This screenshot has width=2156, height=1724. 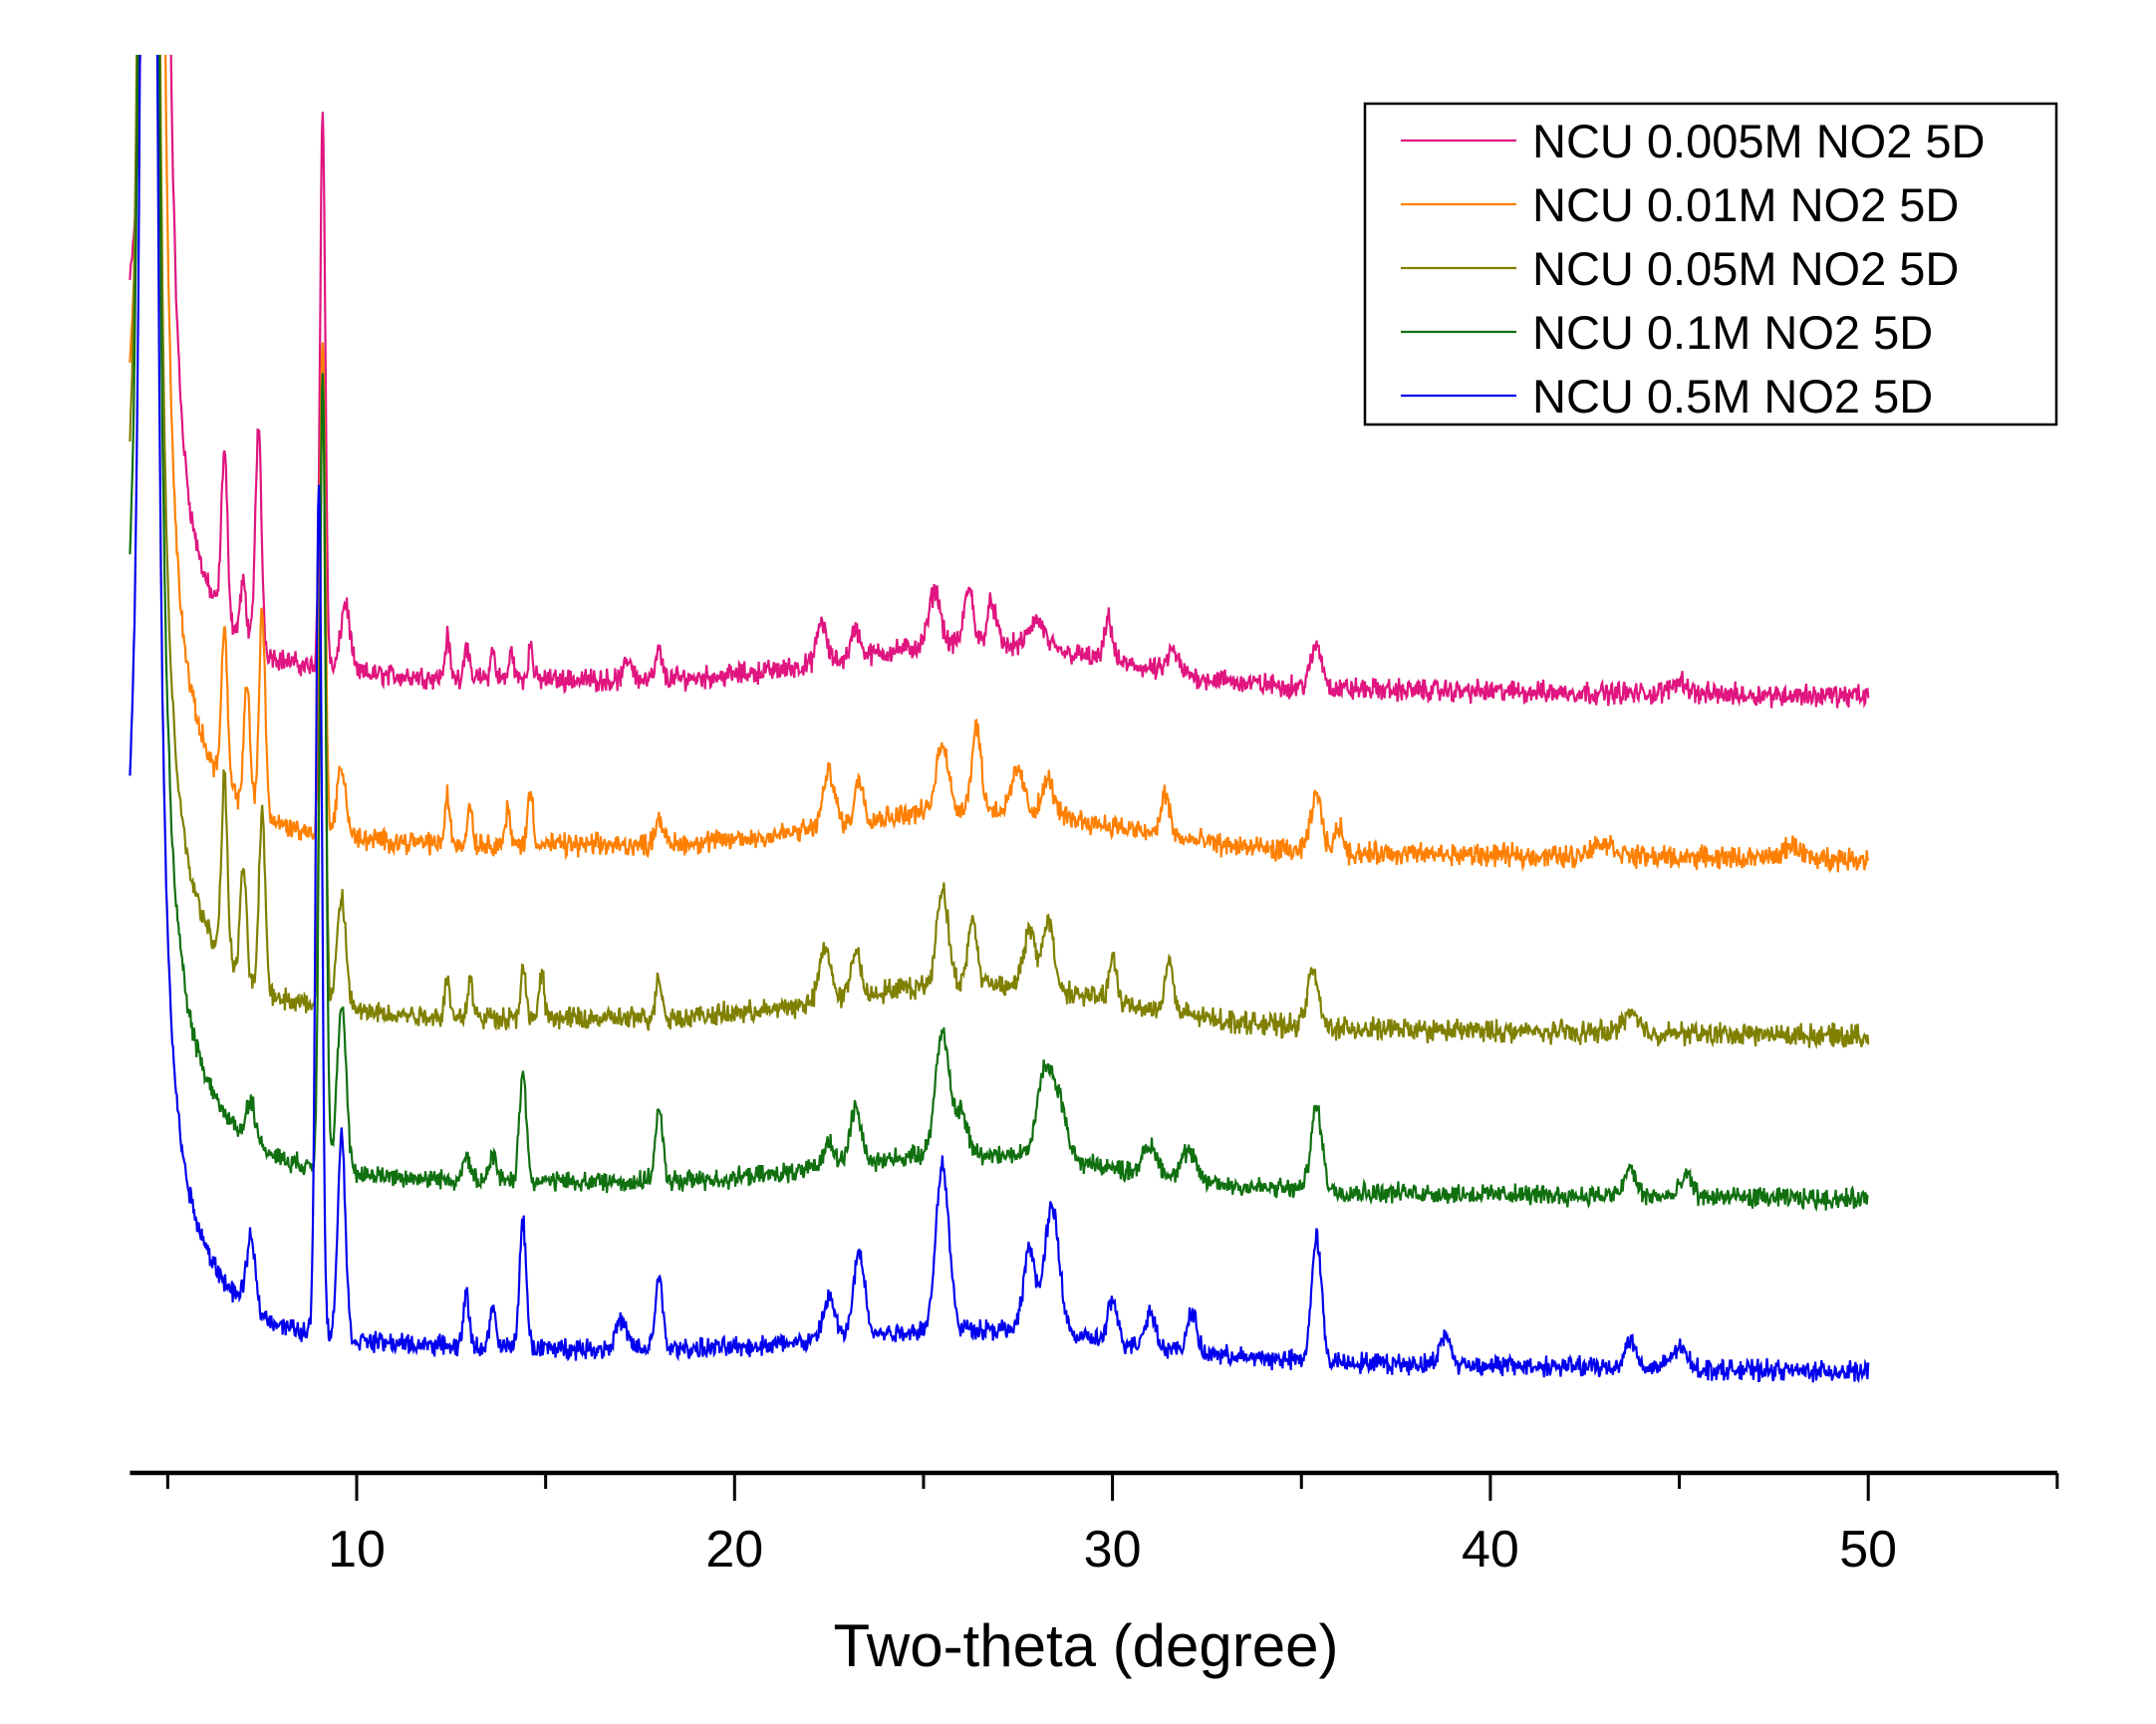 I want to click on legend-box, so click(x=1710, y=264).